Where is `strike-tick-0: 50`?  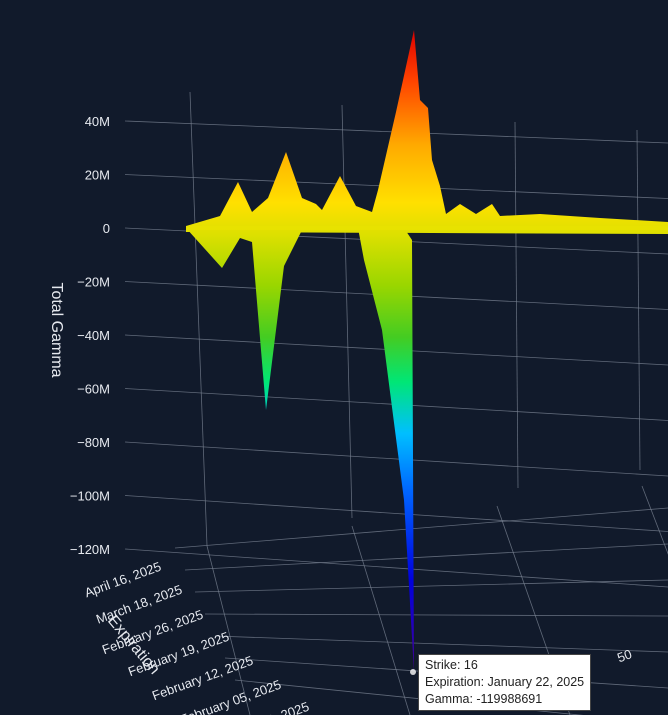 strike-tick-0: 50 is located at coordinates (624, 655).